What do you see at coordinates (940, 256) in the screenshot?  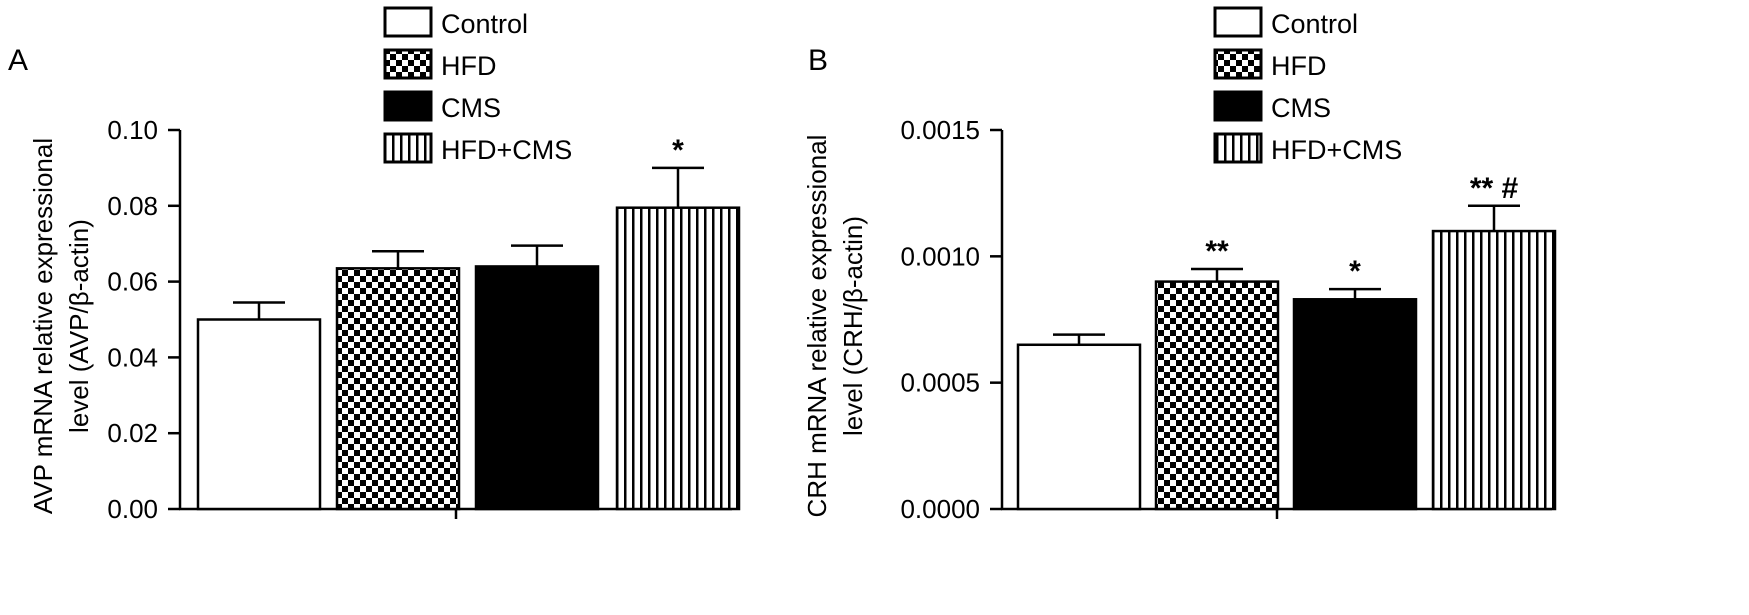 I see `panel-b-ytick-label: 0.0010` at bounding box center [940, 256].